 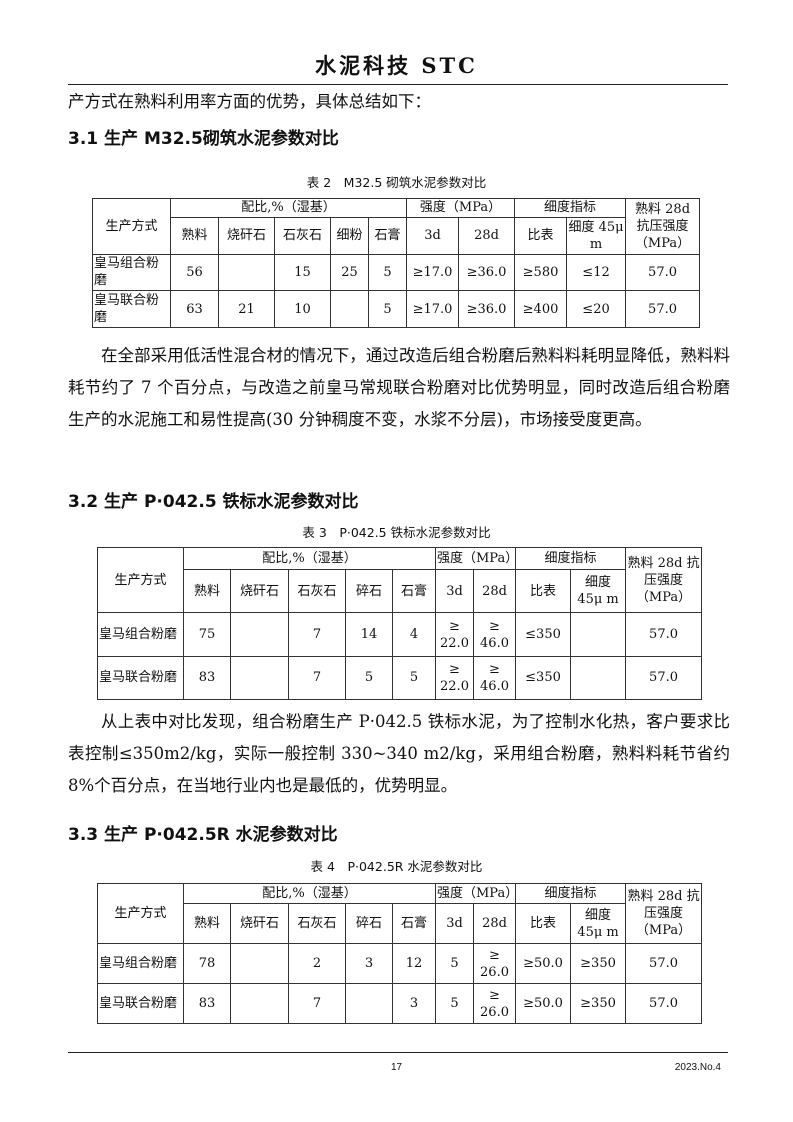 I want to click on table-cell: 4, so click(x=414, y=634).